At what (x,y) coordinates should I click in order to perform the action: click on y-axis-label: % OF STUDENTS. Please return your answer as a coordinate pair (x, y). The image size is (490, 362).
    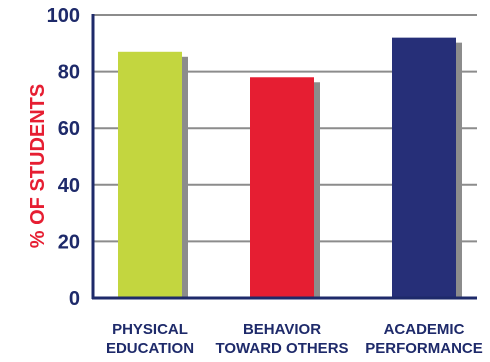
    Looking at the image, I should click on (38, 166).